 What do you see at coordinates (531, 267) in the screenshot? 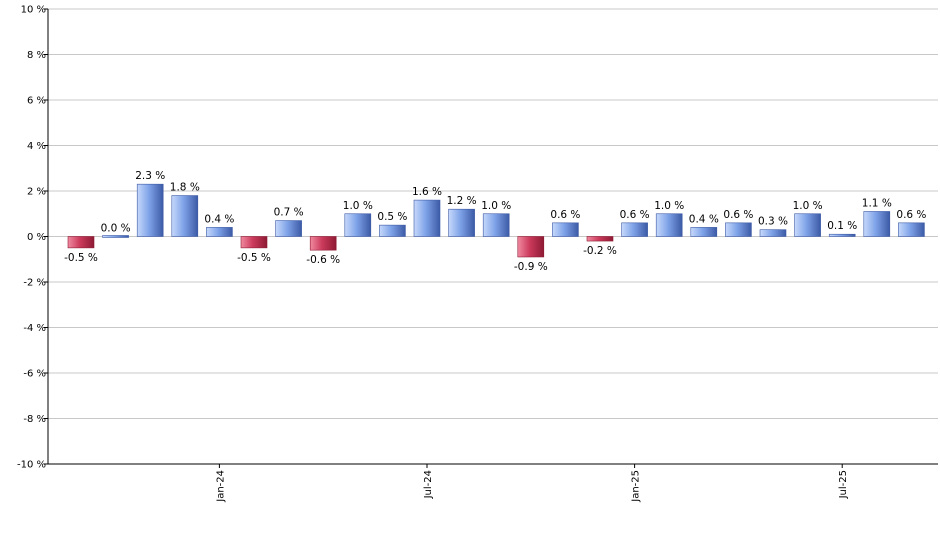
I see `data-label: -0.9 %` at bounding box center [531, 267].